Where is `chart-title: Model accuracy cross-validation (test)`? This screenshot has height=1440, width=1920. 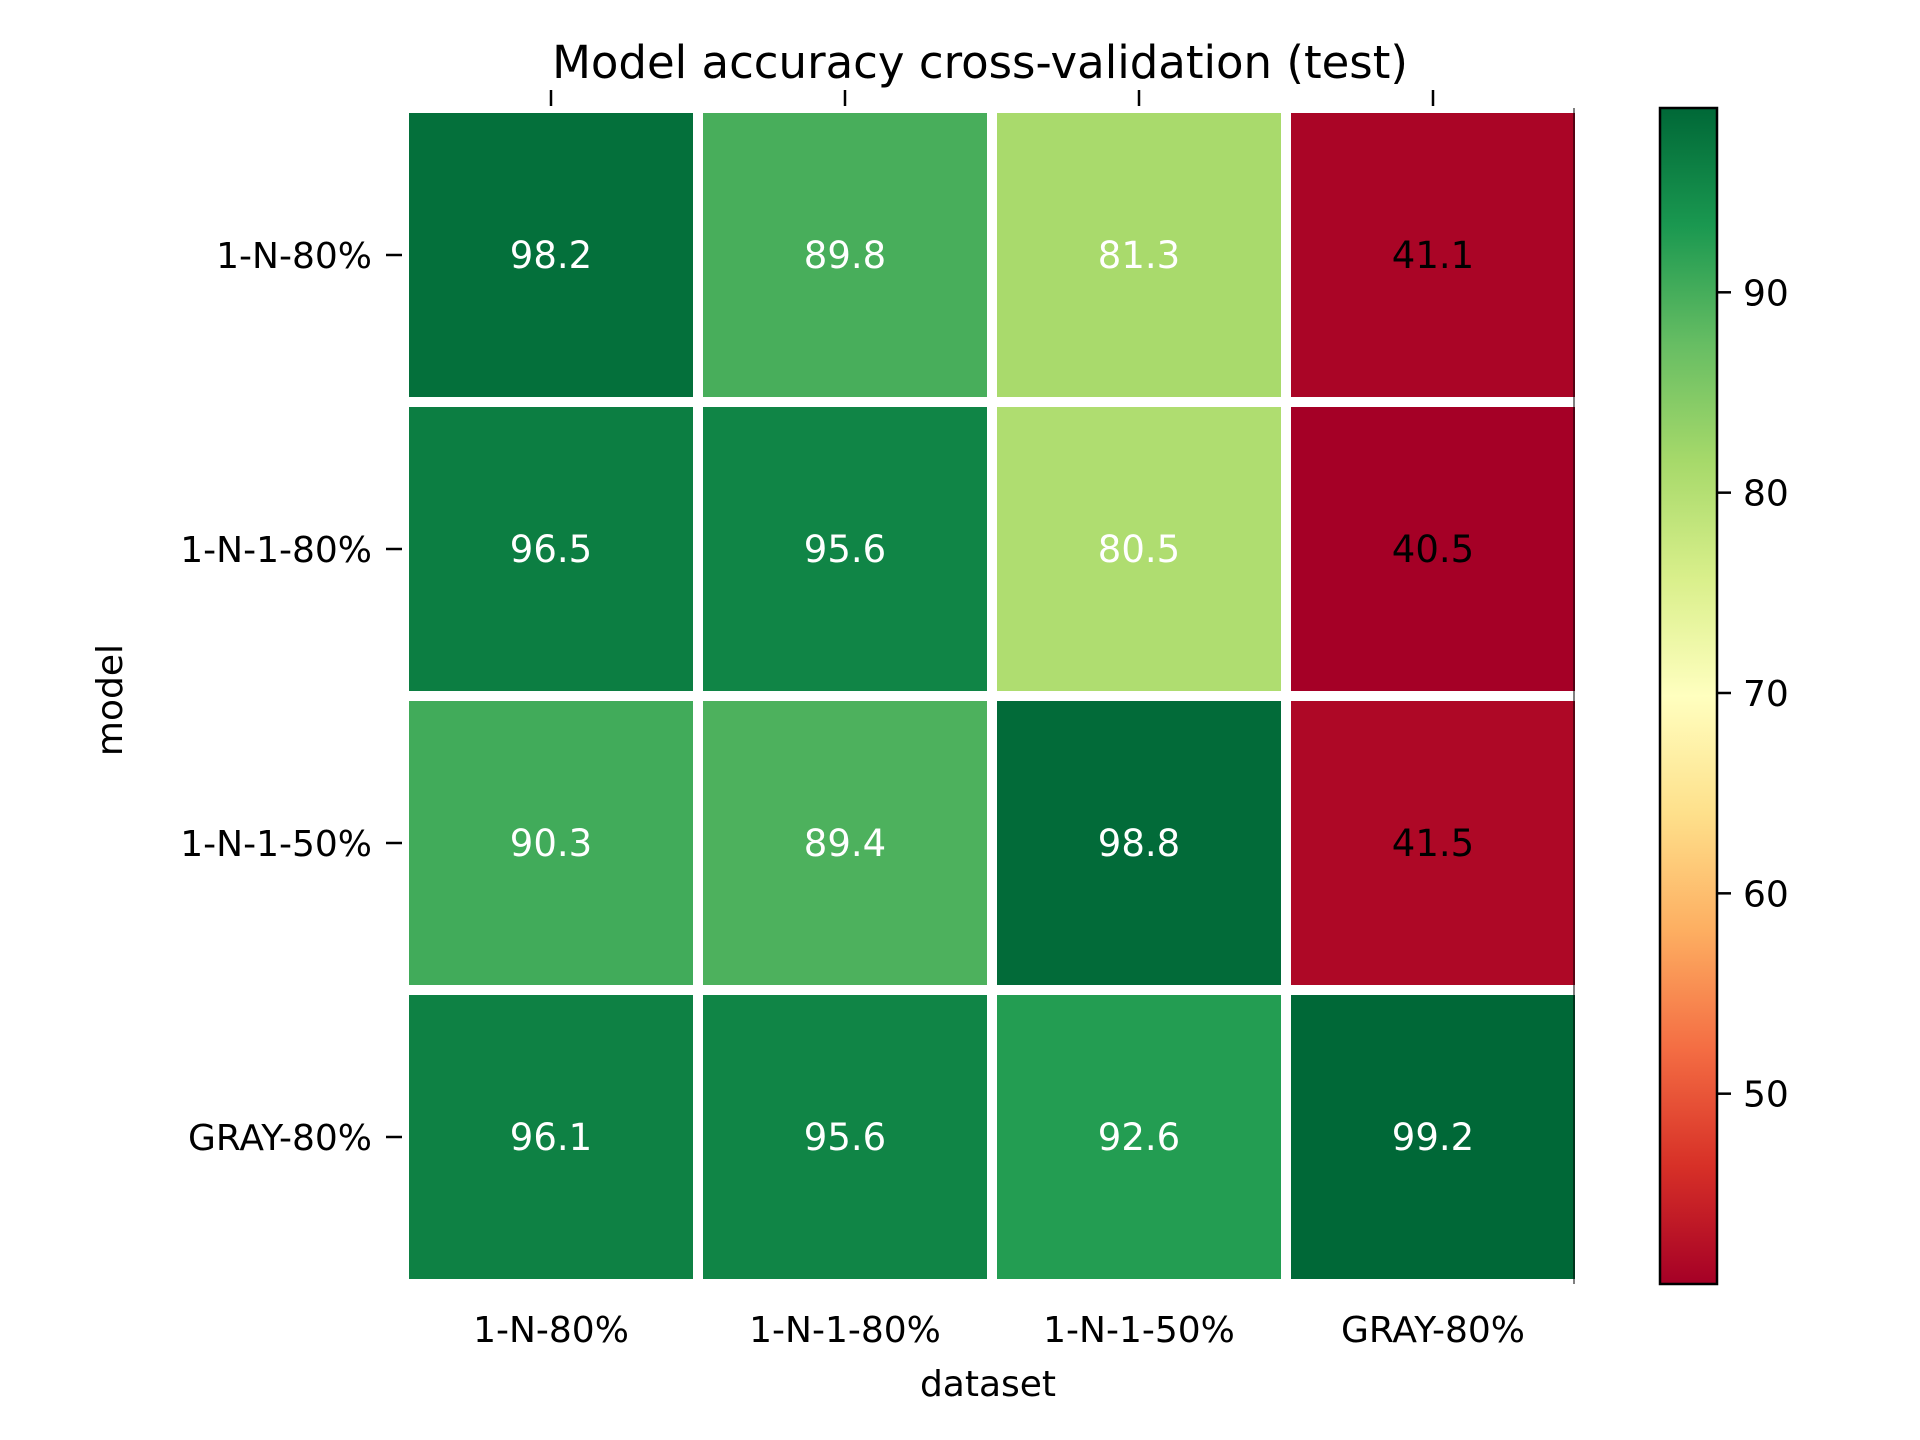
chart-title: Model accuracy cross-validation (test) is located at coordinates (980, 62).